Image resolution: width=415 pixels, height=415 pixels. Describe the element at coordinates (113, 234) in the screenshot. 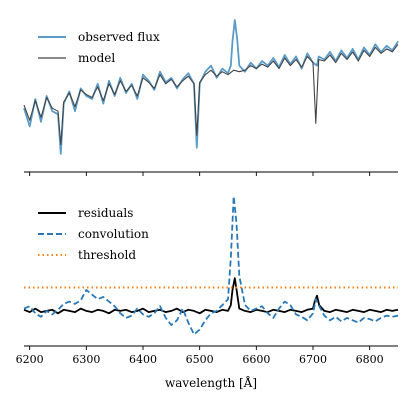

I see `legend-label-convolution: convolution` at that location.